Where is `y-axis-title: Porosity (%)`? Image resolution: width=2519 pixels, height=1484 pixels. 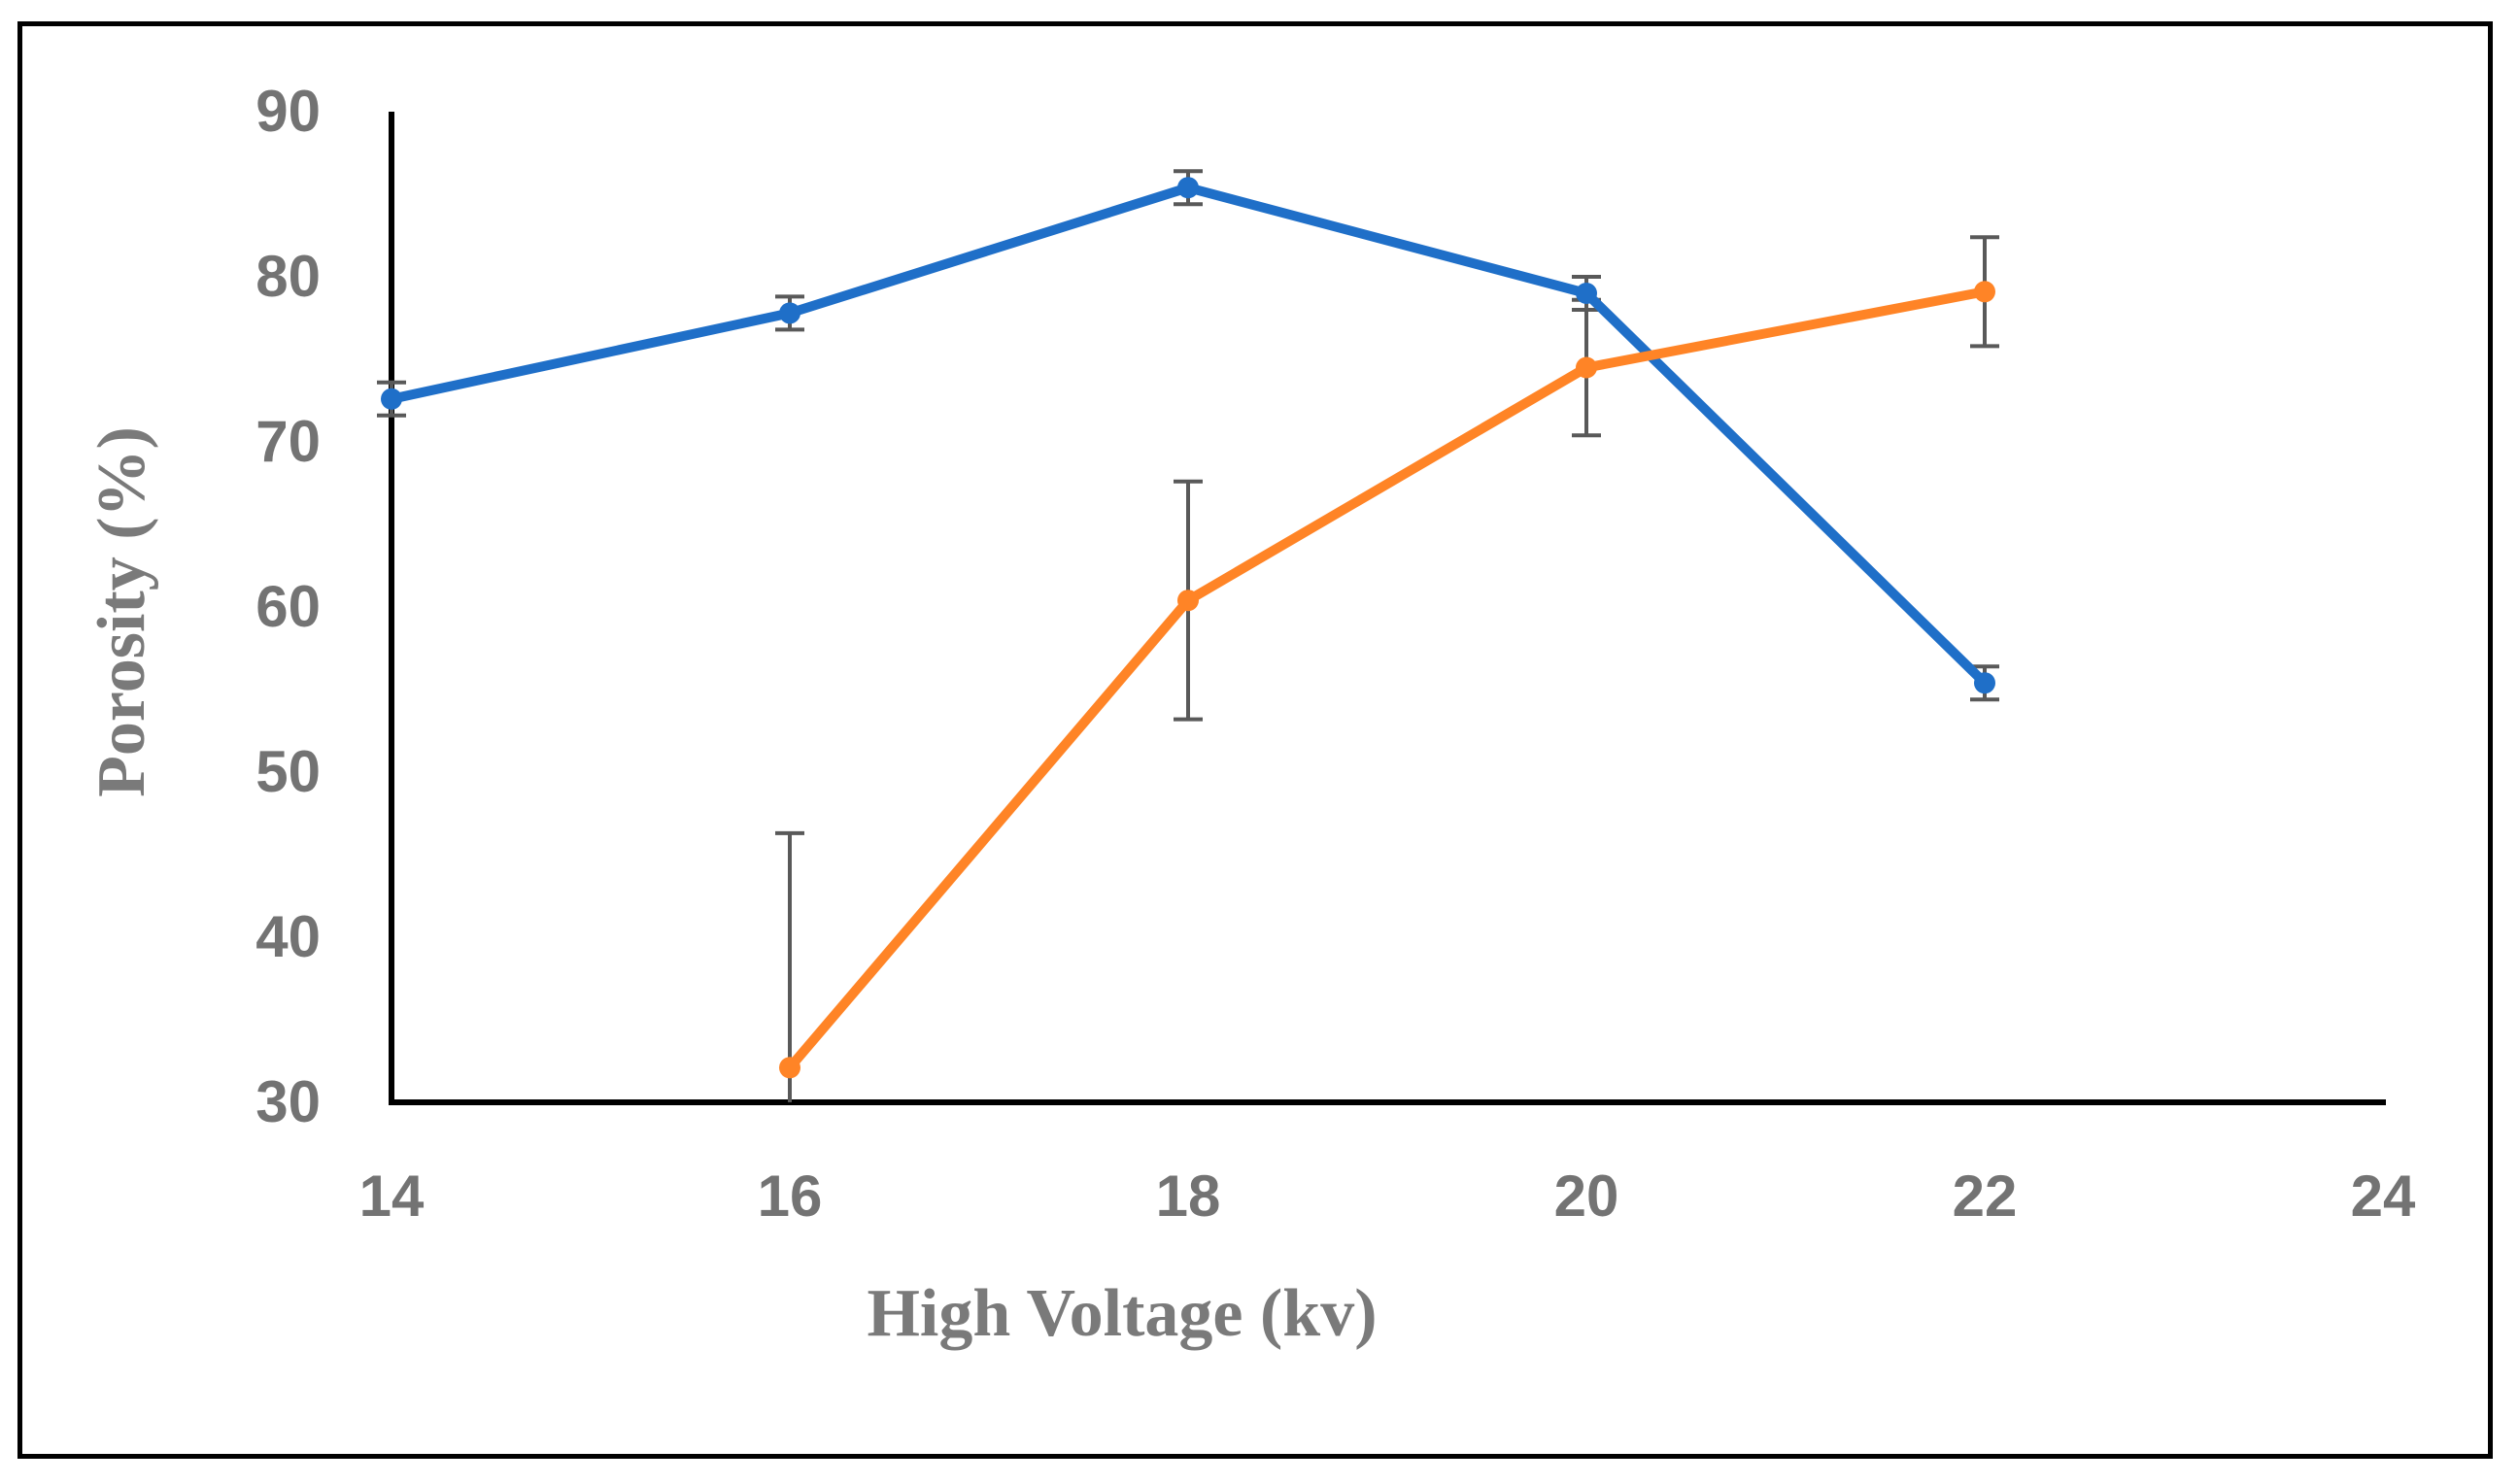
y-axis-title: Porosity (%) is located at coordinates (122, 611).